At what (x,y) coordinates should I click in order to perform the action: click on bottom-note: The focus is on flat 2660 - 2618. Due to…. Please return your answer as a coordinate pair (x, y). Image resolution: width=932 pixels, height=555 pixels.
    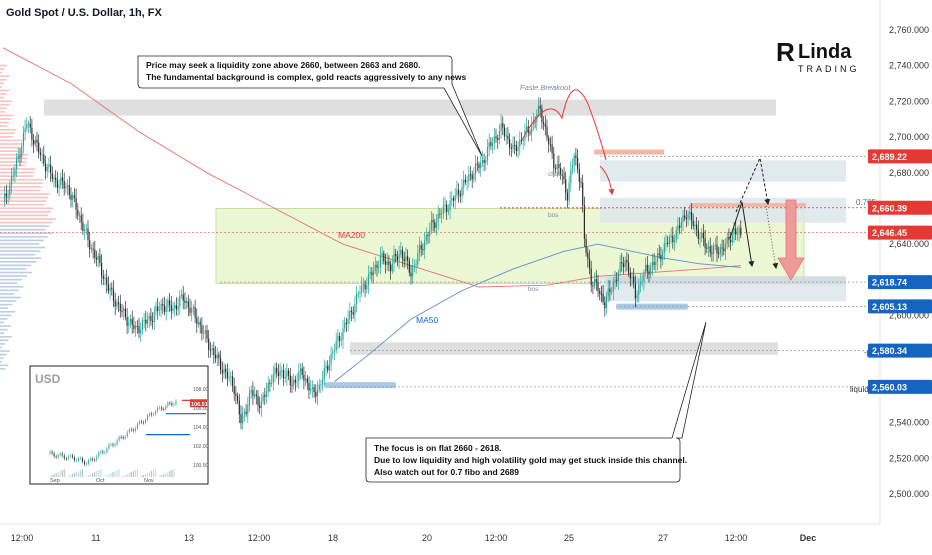
    Looking at the image, I should click on (536, 402).